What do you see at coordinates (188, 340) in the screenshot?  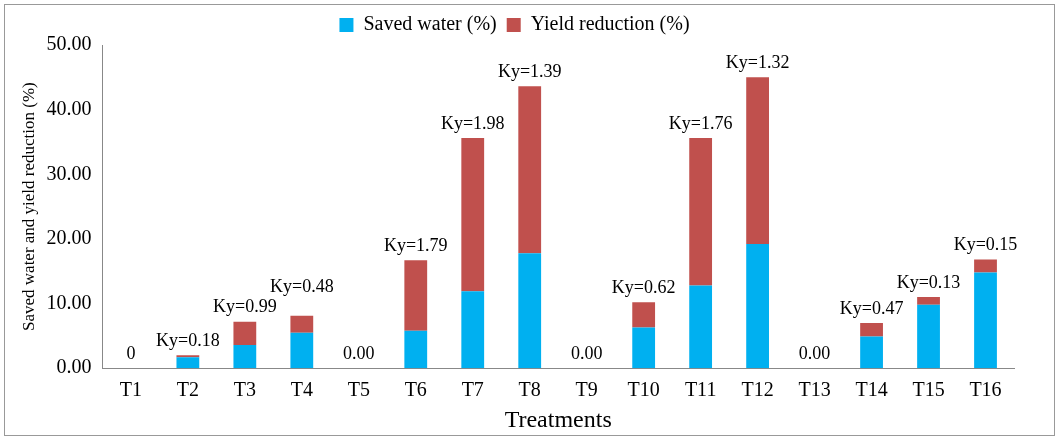 I see `annotation: Ky=0.18` at bounding box center [188, 340].